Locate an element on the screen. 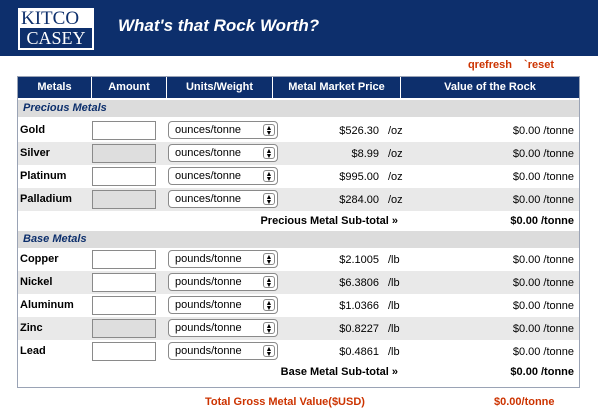 This screenshot has width=598, height=418. metal-name: Zinc is located at coordinates (31, 328).